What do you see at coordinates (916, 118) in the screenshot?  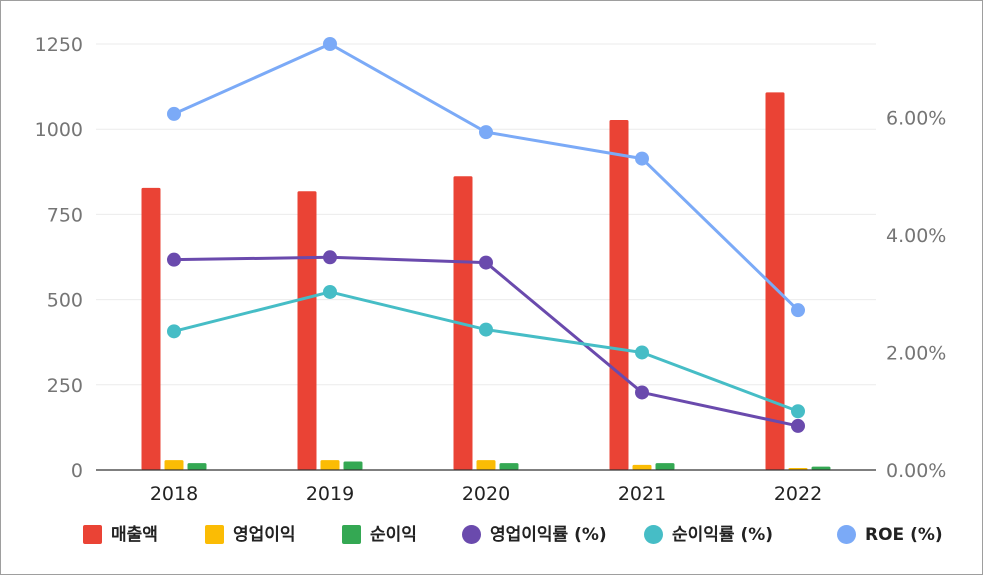 I see `right-tick-label: 6.00%` at bounding box center [916, 118].